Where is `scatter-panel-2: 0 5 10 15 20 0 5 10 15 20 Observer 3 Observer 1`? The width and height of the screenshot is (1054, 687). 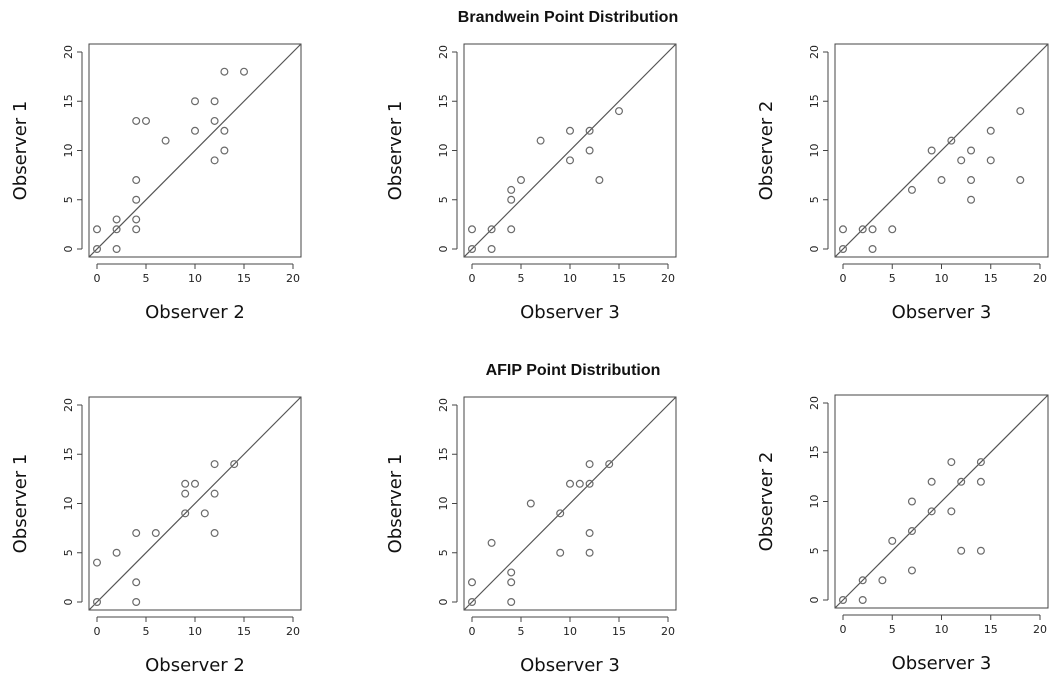 scatter-panel-2: 0 5 10 15 20 0 5 10 15 20 Observer 3 Observer 1 is located at coordinates (531, 183).